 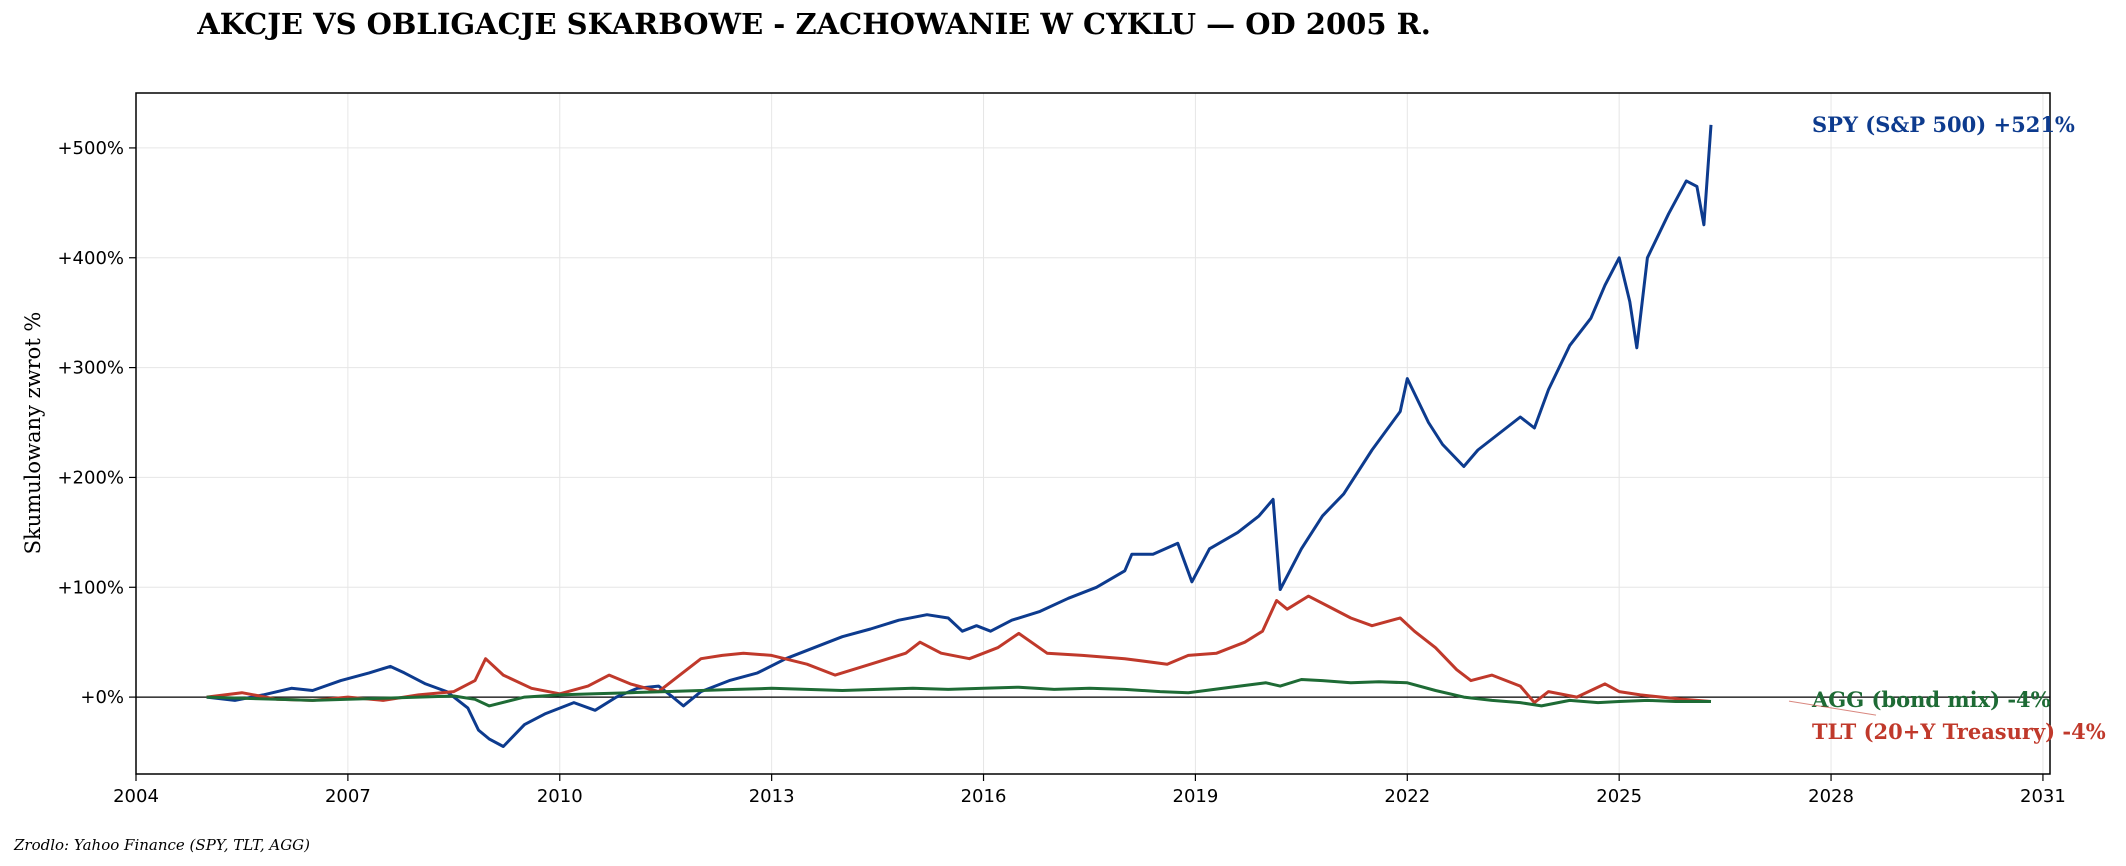 What do you see at coordinates (136, 796) in the screenshot?
I see `x-tick-label: 2004` at bounding box center [136, 796].